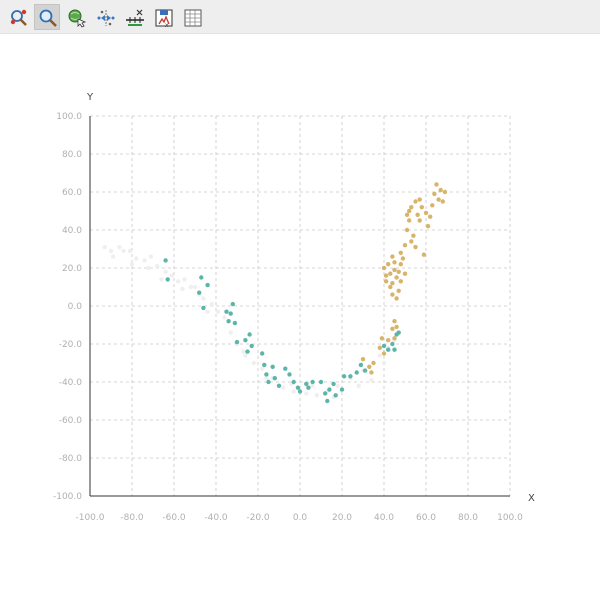  I want to click on x-tick-label: 40.0, so click(384, 518).